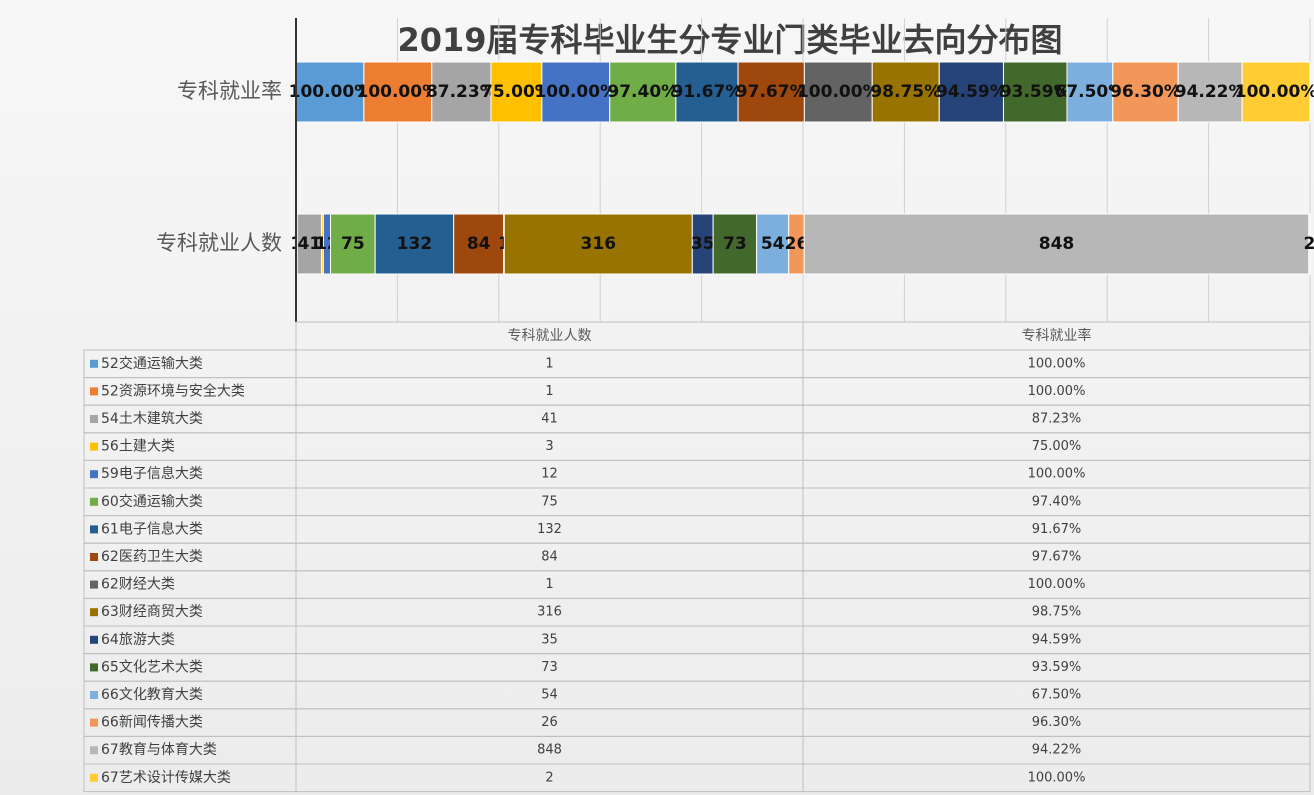 Image resolution: width=1314 pixels, height=795 pixels. I want to click on data-label: 848, so click(1057, 244).